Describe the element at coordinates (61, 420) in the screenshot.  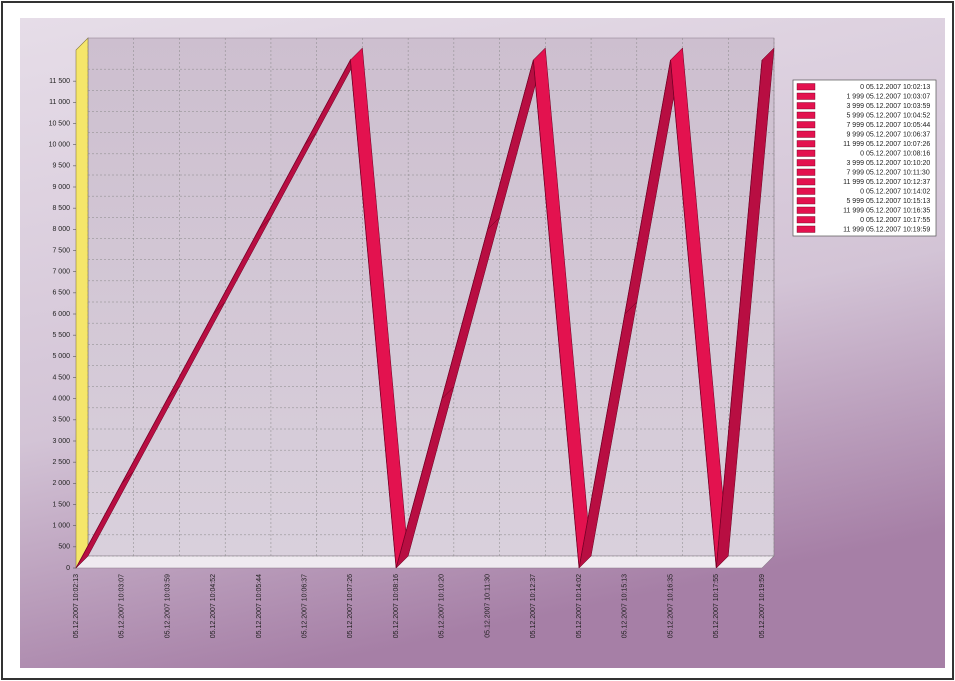
I see `y-tick-label: 3 500` at that location.